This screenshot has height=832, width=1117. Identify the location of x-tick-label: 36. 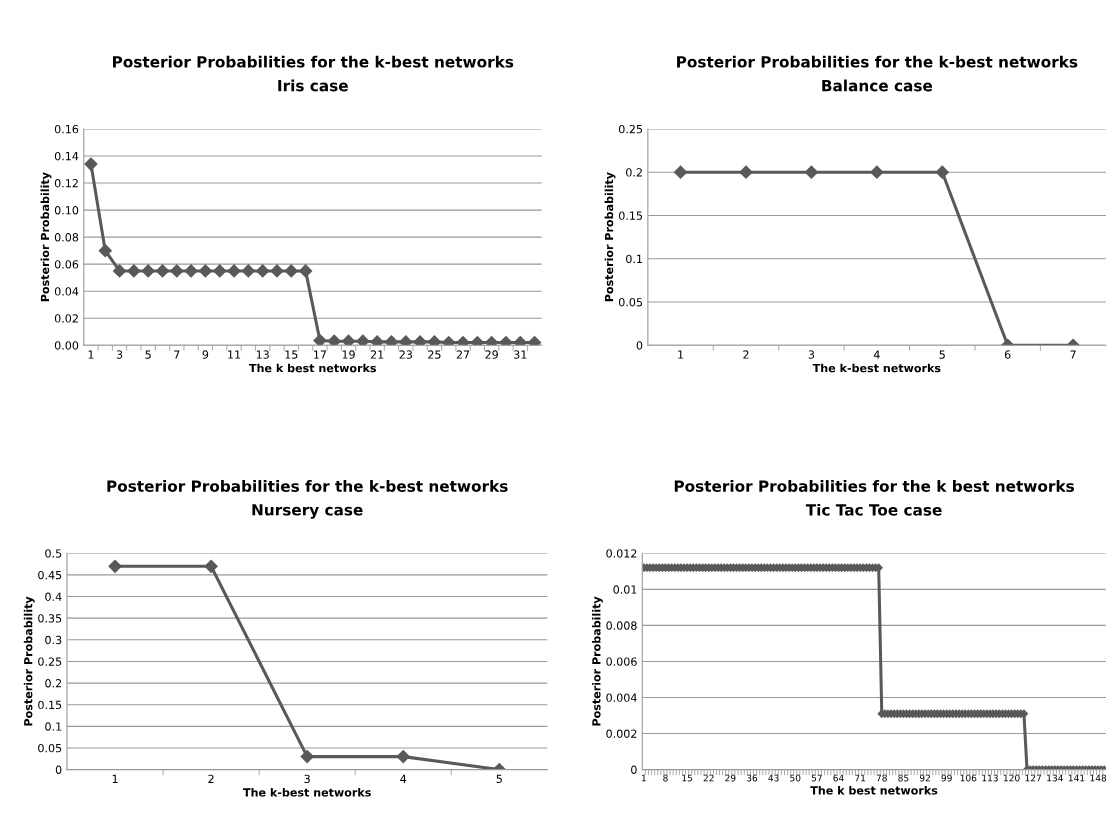
(752, 778).